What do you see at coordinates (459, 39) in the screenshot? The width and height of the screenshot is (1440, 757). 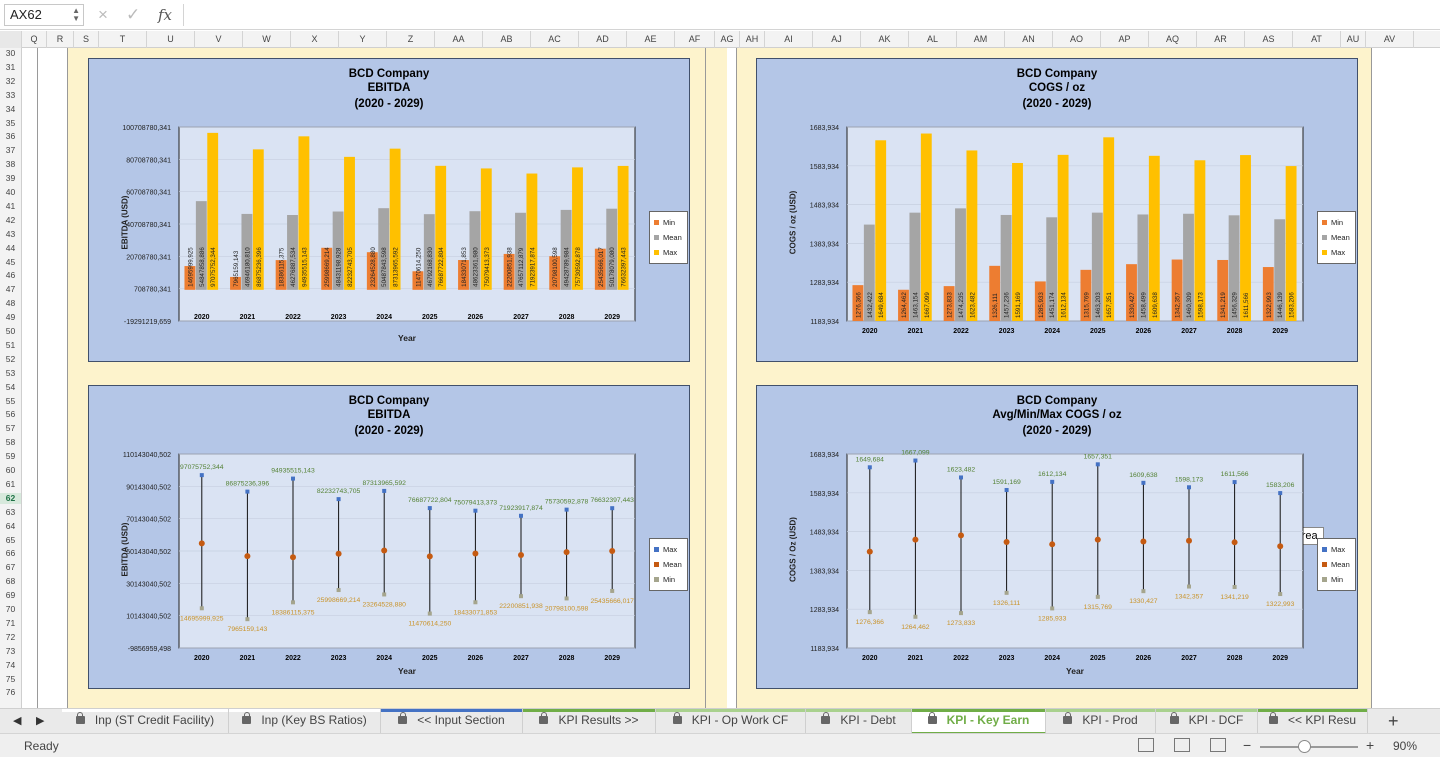 I see `column-header: AA` at bounding box center [459, 39].